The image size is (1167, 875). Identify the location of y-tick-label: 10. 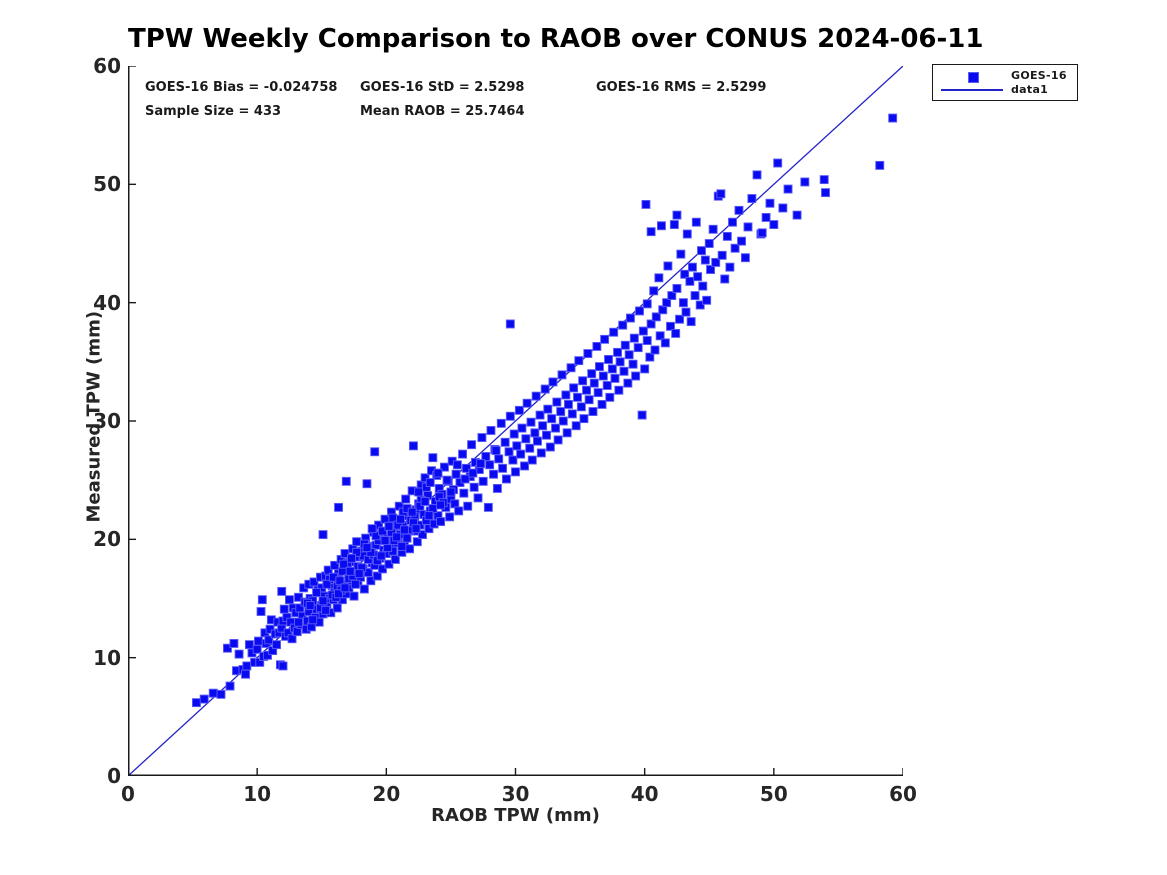
(107, 657).